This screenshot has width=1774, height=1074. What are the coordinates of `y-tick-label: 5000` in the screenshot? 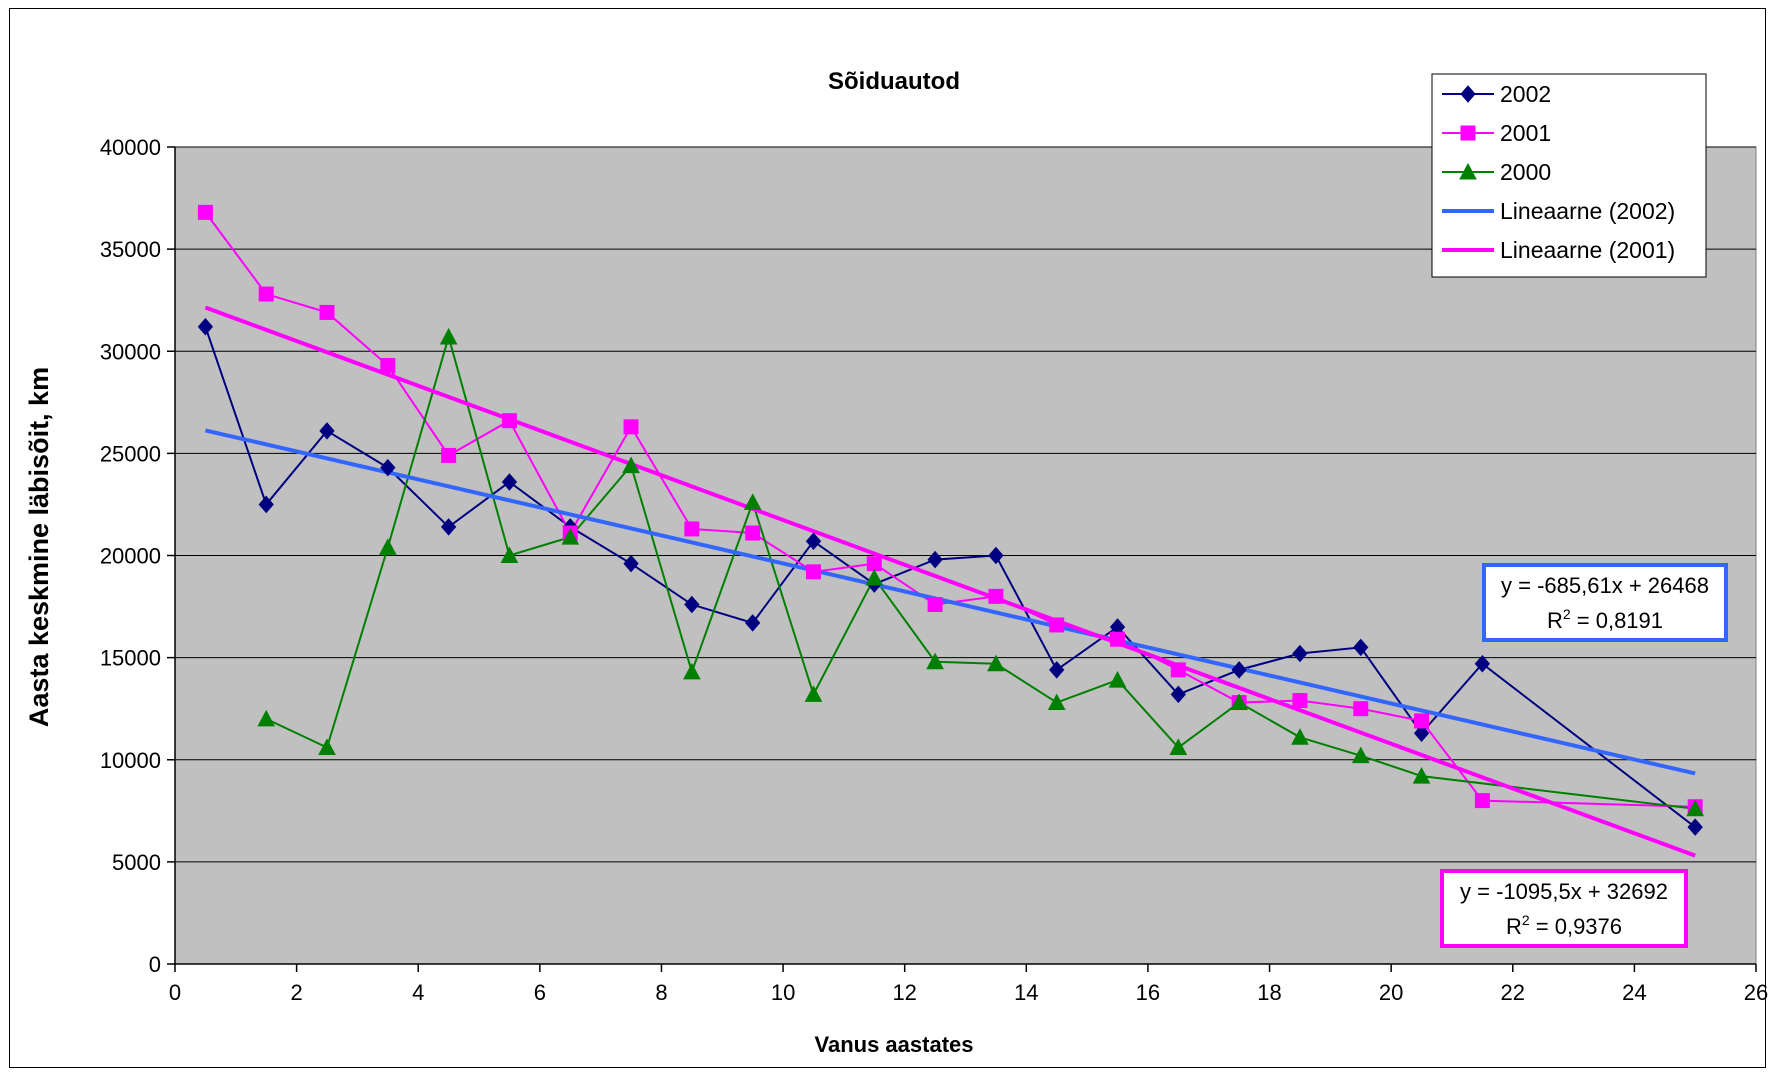 It's located at (136, 862).